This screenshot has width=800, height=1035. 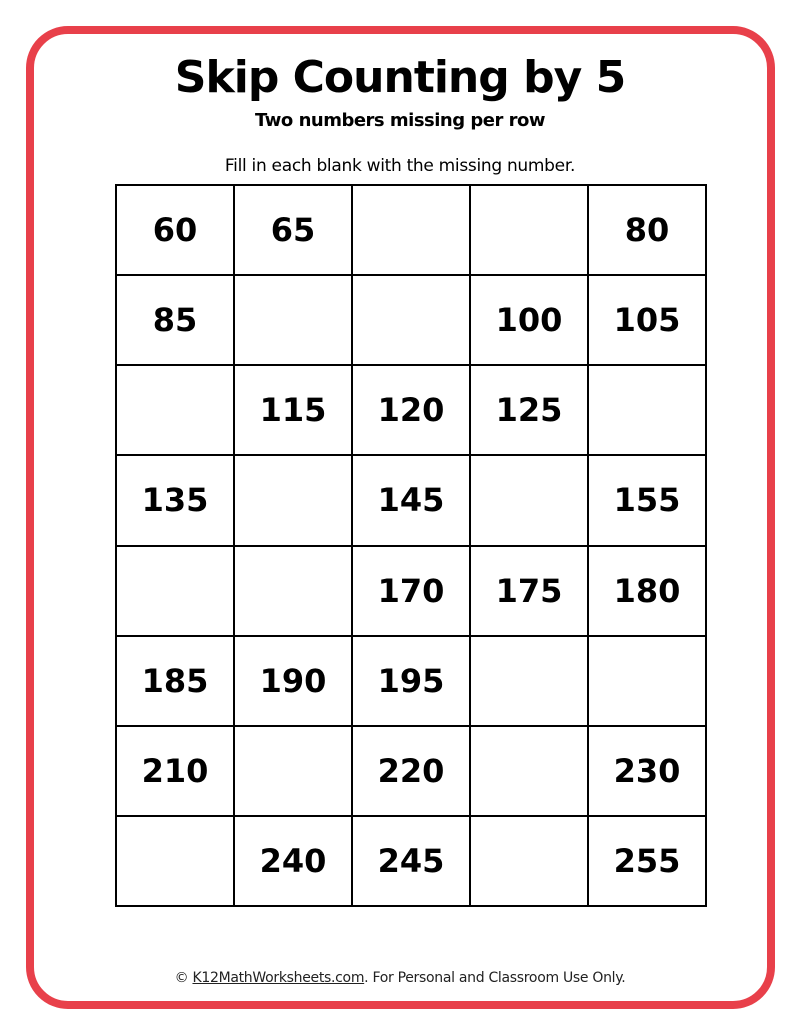 What do you see at coordinates (293, 861) in the screenshot?
I see `number-cell: 240` at bounding box center [293, 861].